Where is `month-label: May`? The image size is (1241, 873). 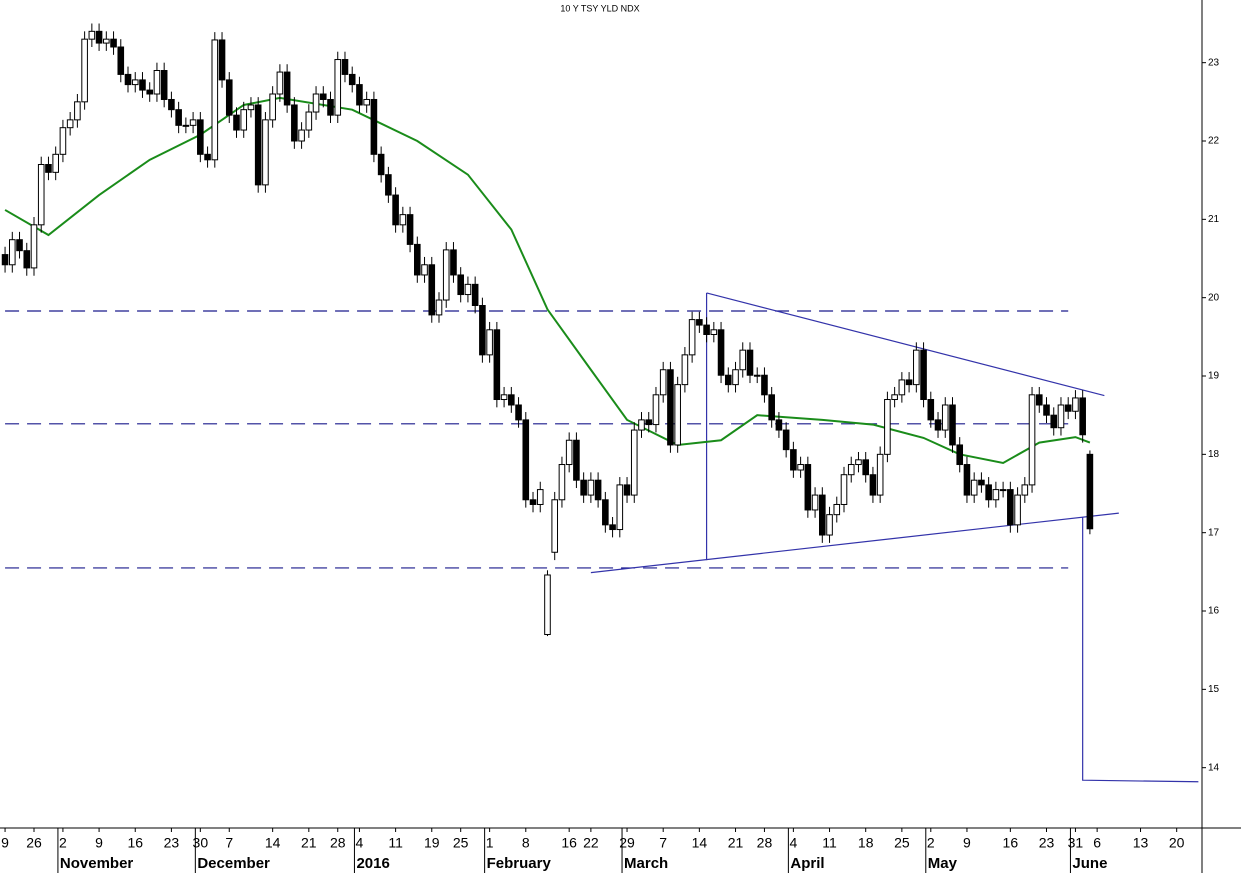
month-label: May is located at coordinates (943, 863).